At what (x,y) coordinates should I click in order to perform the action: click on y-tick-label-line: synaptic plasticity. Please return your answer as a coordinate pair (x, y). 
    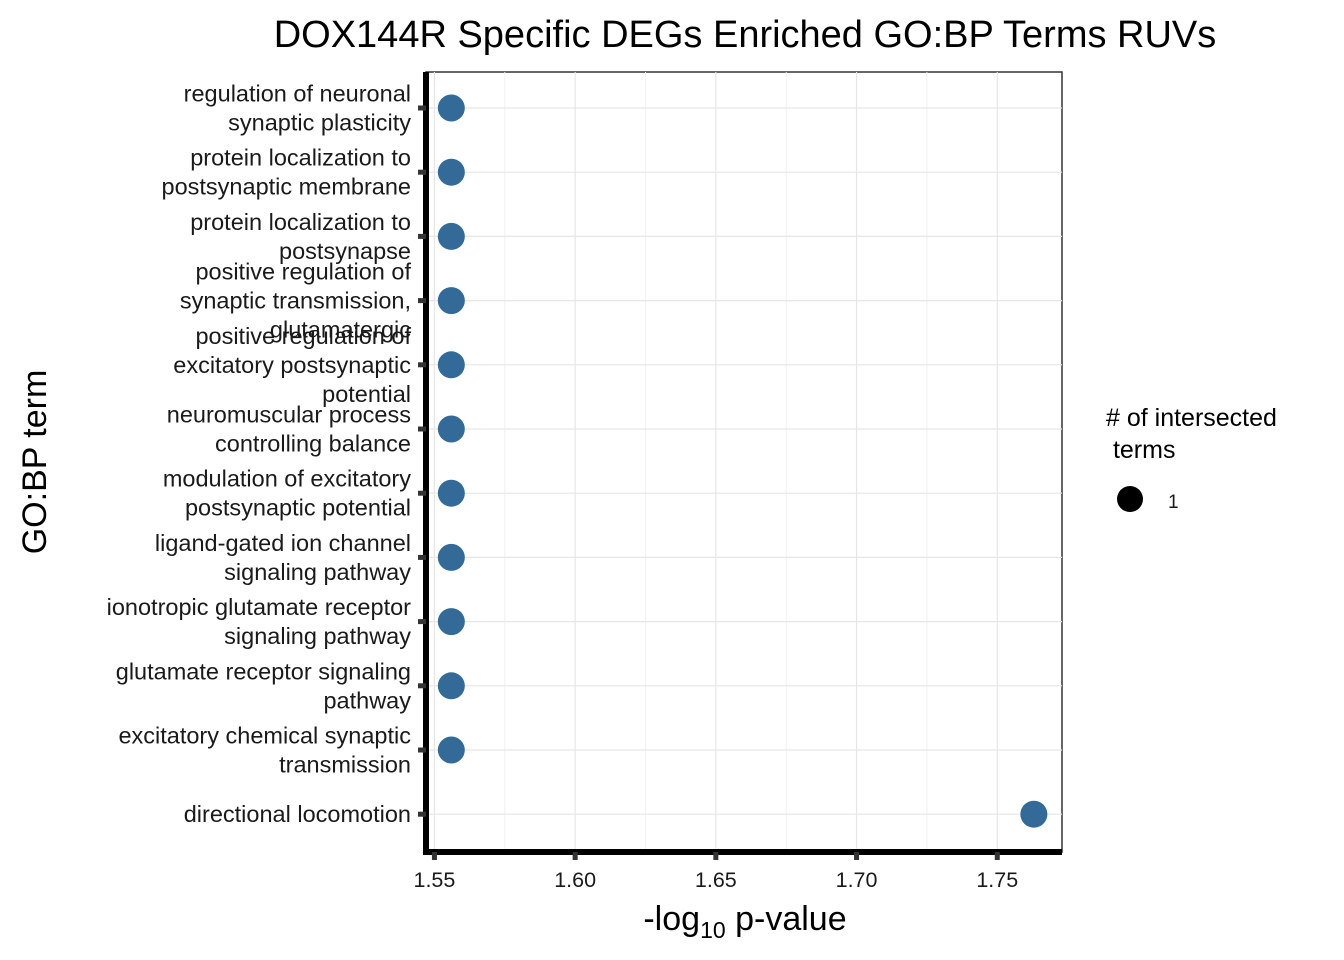
    Looking at the image, I should click on (319, 123).